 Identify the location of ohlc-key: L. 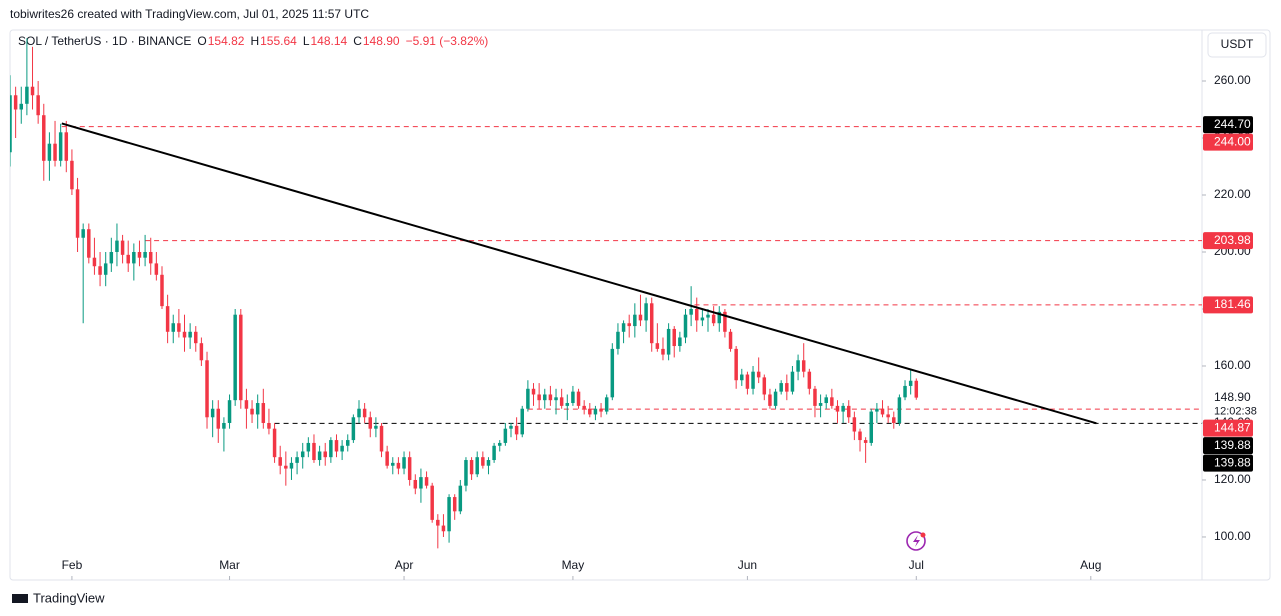
(306, 41).